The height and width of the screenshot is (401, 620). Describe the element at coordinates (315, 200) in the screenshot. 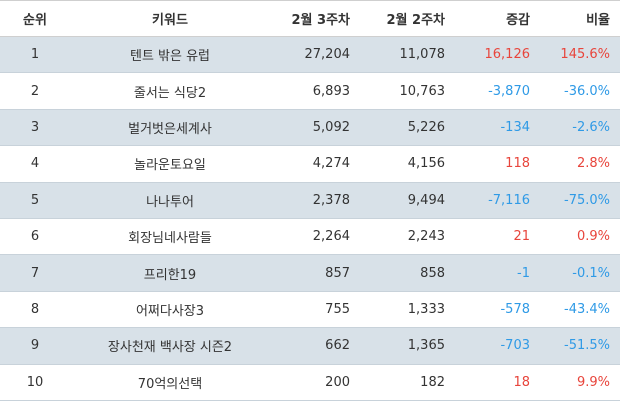

I see `week3-cell: 2,378` at that location.